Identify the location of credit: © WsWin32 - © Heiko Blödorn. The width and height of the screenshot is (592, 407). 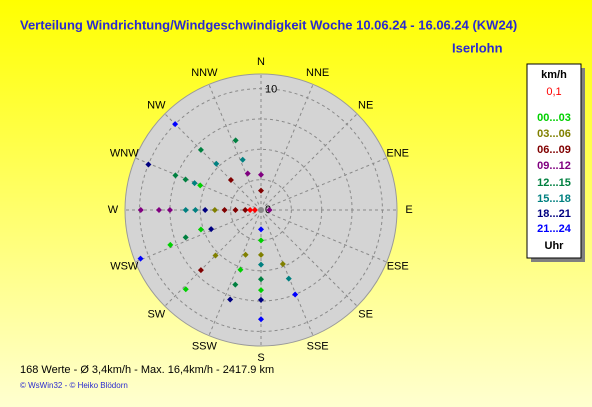
(74, 385).